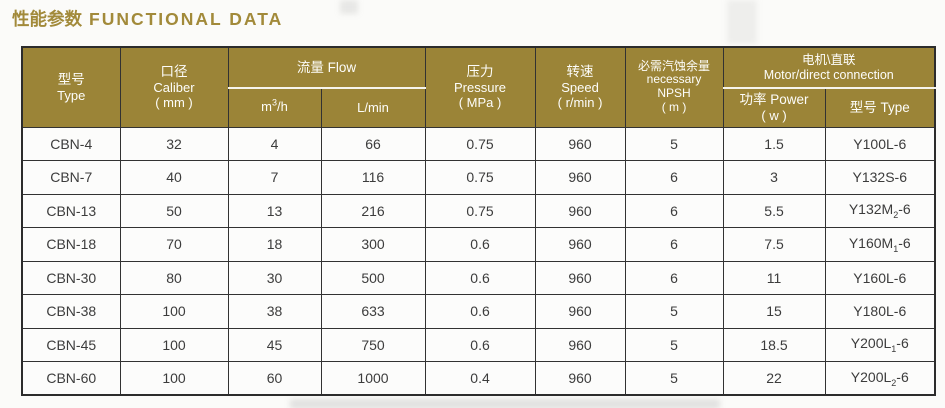 This screenshot has width=945, height=408. I want to click on col-header-caliber: 口径 Caliber ( mm ), so click(174, 87).